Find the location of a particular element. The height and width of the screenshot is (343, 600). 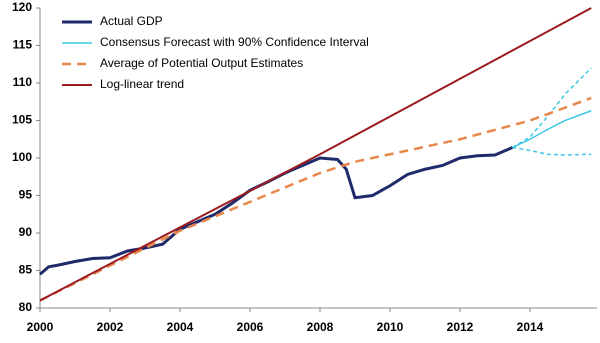

y-tick-label: 85 is located at coordinates (26, 270).